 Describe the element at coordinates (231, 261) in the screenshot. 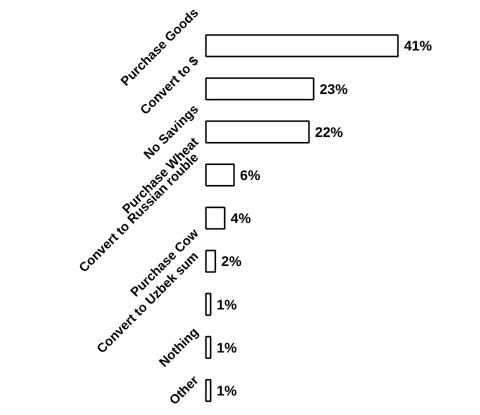

I see `data-label: 2%` at that location.